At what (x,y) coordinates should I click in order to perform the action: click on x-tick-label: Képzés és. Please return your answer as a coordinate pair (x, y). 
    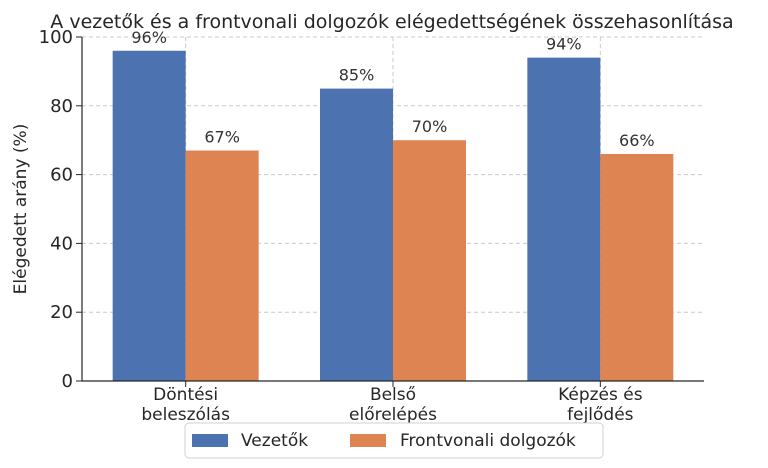
    Looking at the image, I should click on (600, 395).